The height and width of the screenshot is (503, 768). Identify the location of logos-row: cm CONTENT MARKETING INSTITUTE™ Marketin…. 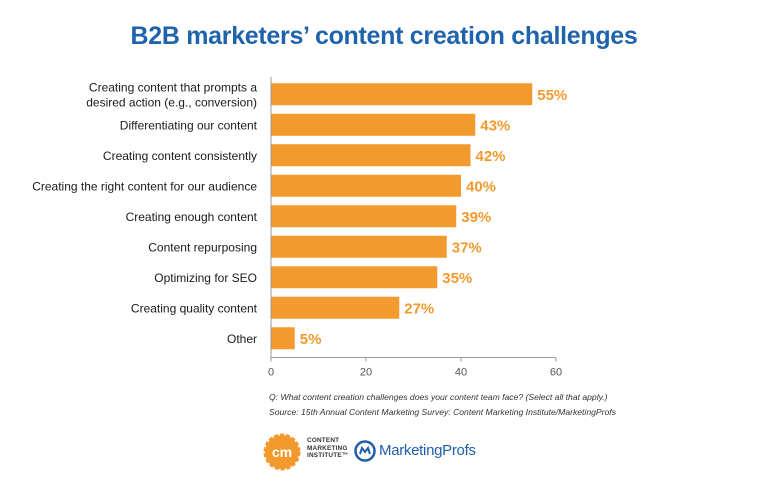
(382, 454).